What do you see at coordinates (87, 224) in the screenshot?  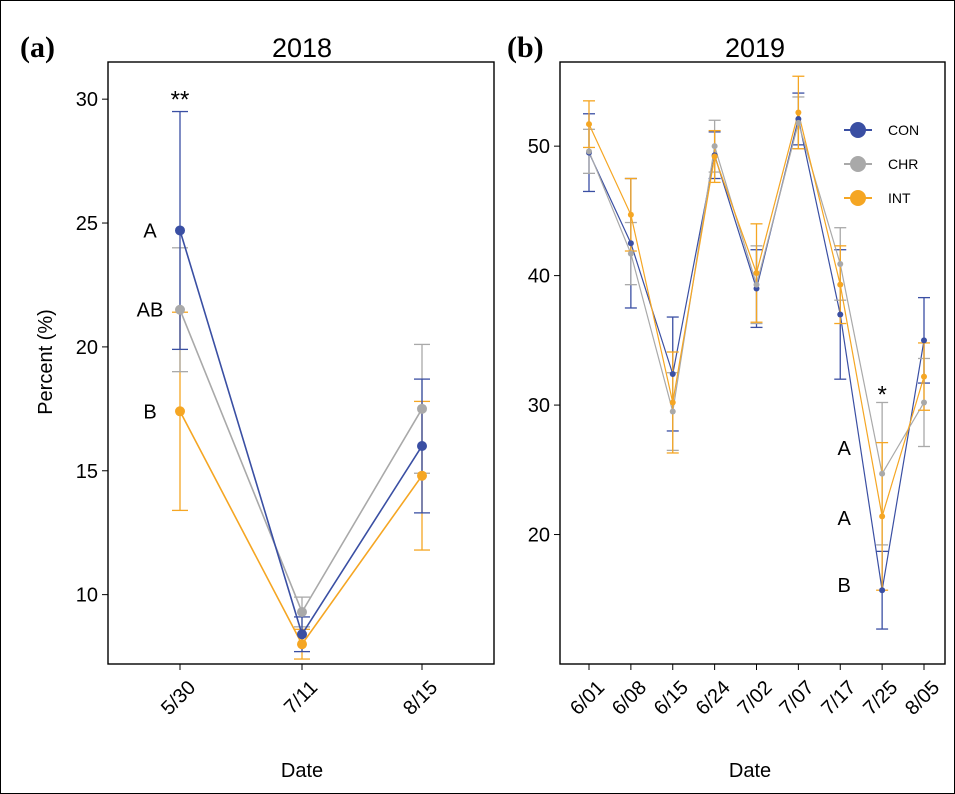 I see `panel-a-ytick-label: 25` at bounding box center [87, 224].